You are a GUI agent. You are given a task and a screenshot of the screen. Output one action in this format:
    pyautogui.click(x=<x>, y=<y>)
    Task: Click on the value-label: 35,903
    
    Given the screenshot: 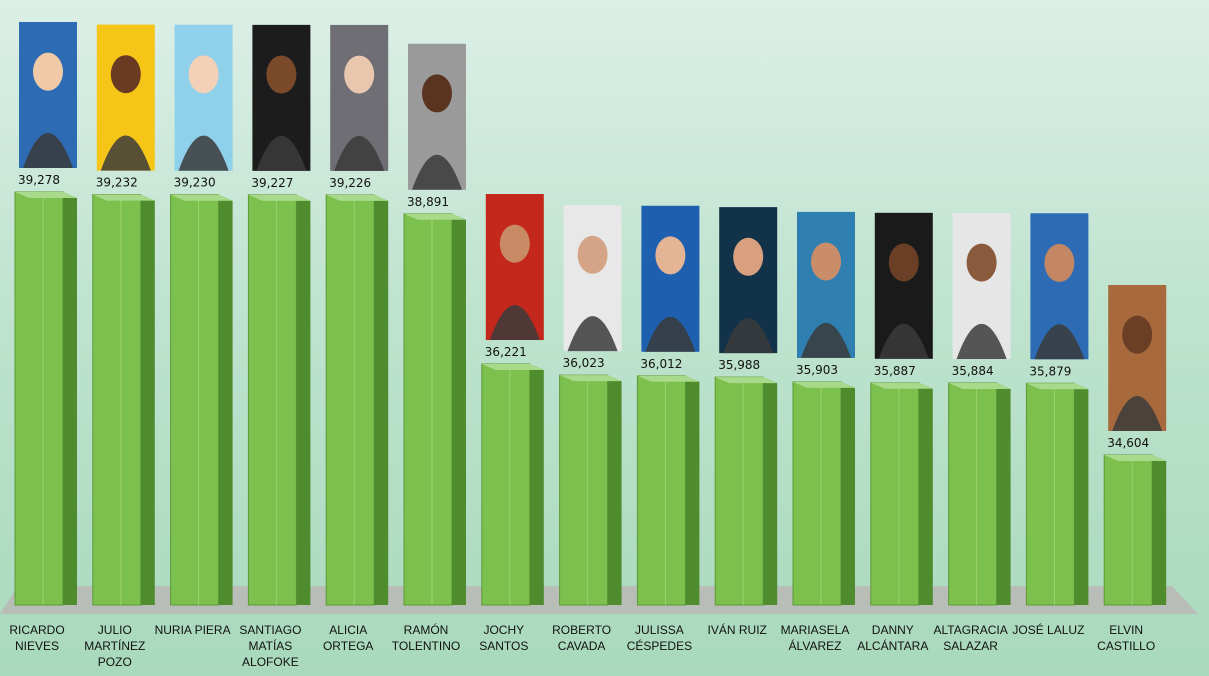 What is the action you would take?
    pyautogui.click(x=817, y=370)
    